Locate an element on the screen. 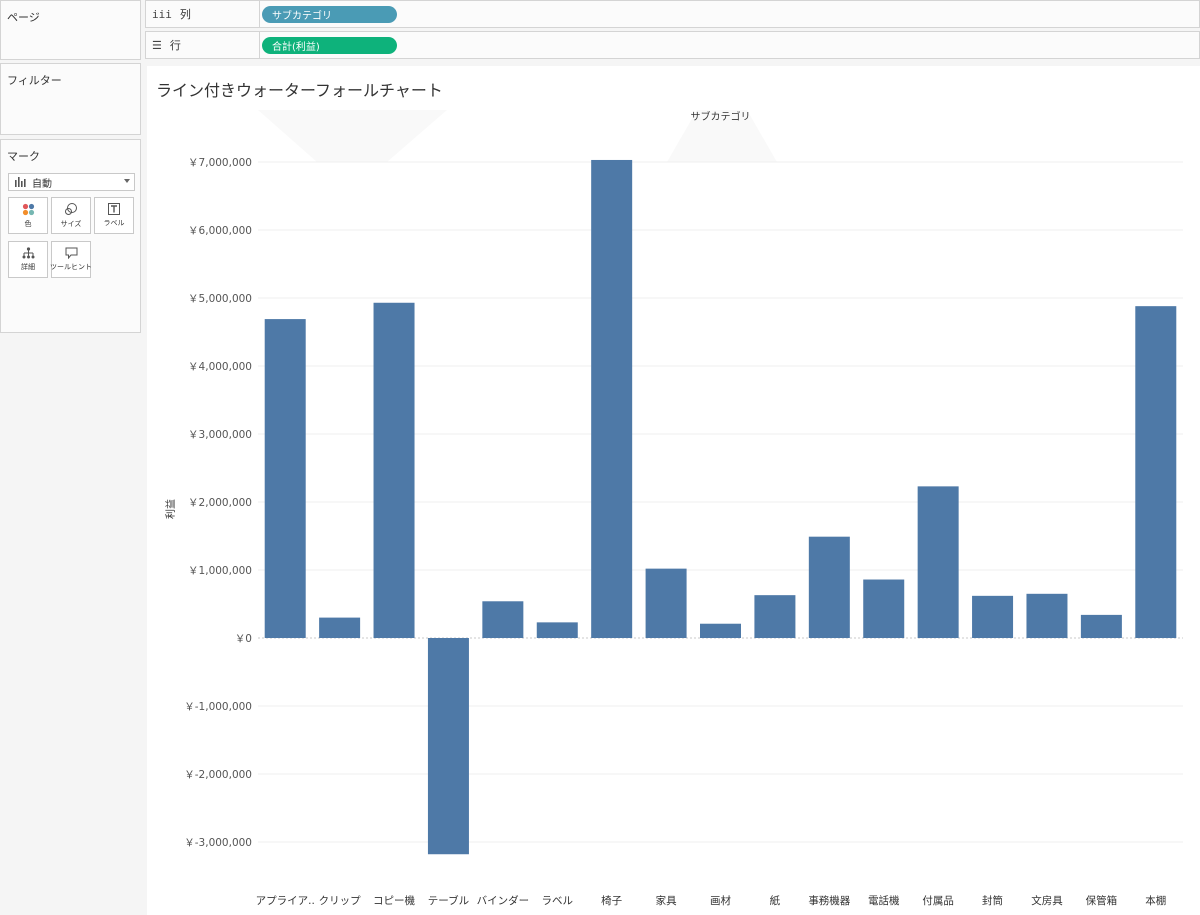 The height and width of the screenshot is (915, 1200). detail-icon is located at coordinates (28, 253).